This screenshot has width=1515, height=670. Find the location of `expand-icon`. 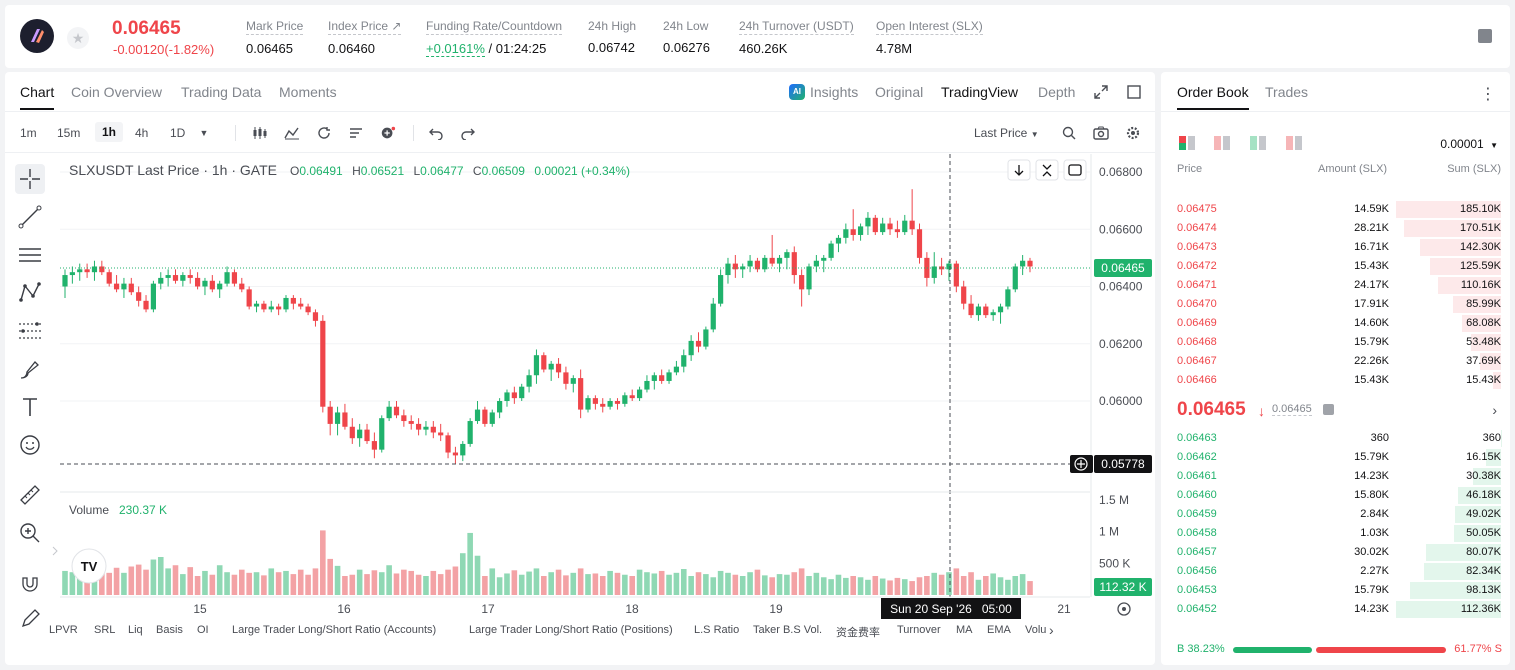

expand-icon is located at coordinates (1101, 92).